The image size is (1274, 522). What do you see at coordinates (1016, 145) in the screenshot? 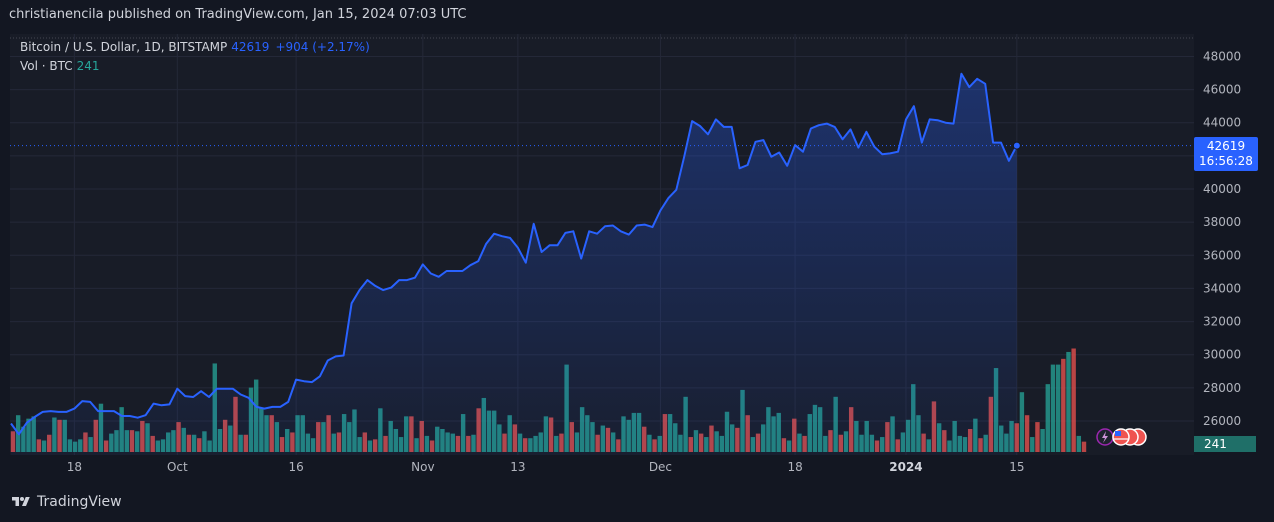
I see `last-price-dot` at bounding box center [1016, 145].